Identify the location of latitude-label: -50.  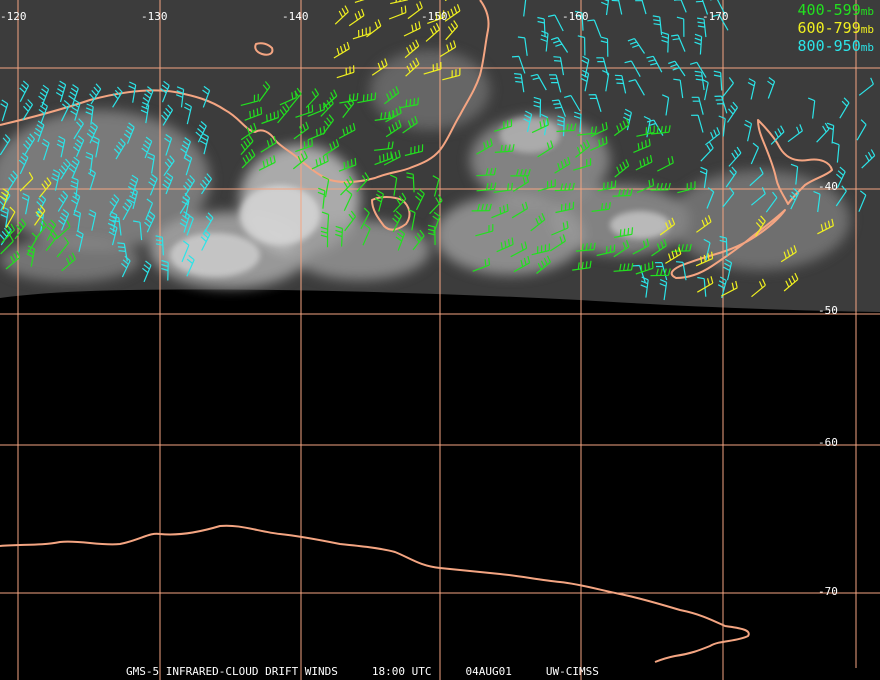
(828, 310).